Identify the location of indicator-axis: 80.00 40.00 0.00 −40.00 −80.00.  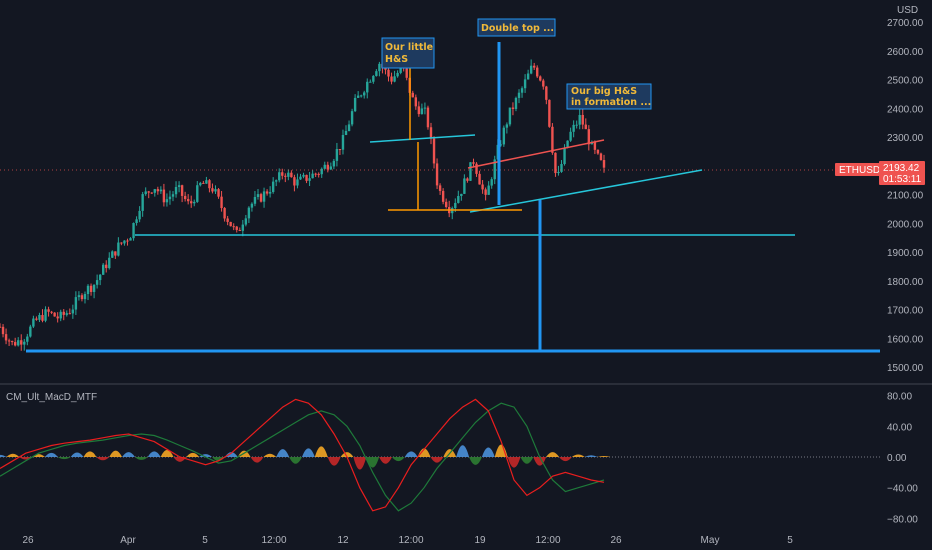
(902, 459).